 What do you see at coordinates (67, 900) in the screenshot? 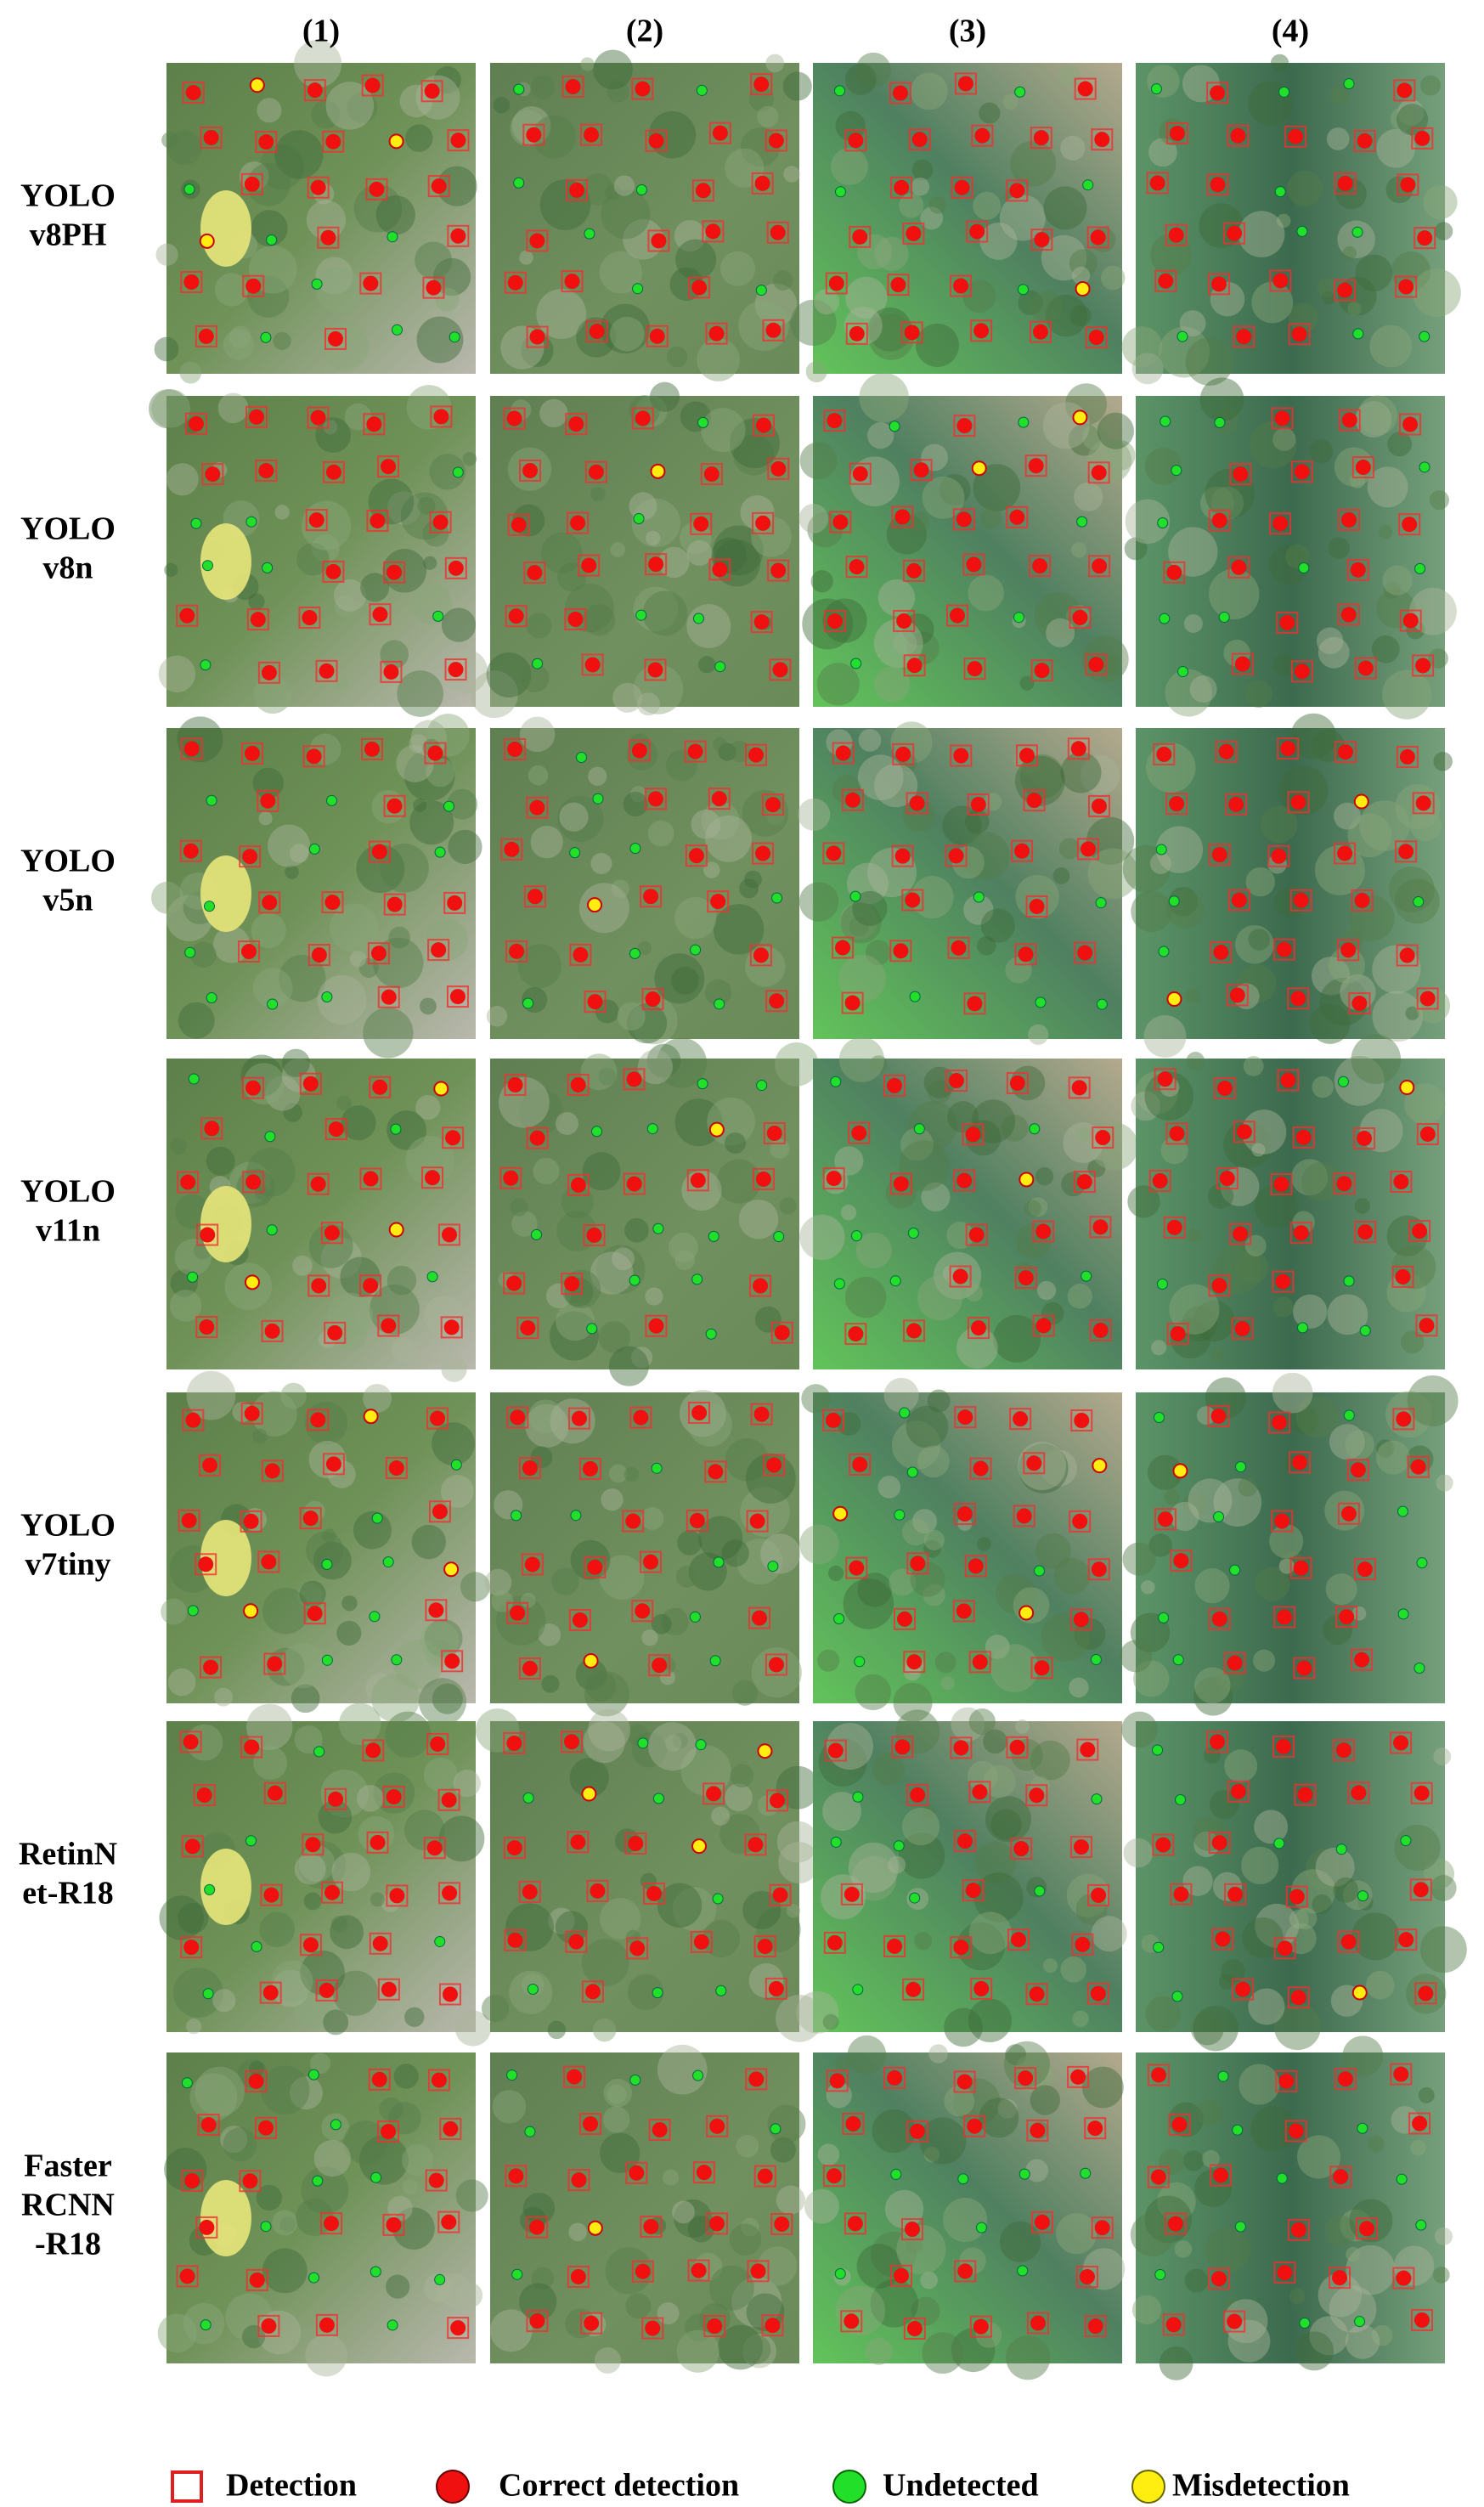
I see `row-label: v5n` at bounding box center [67, 900].